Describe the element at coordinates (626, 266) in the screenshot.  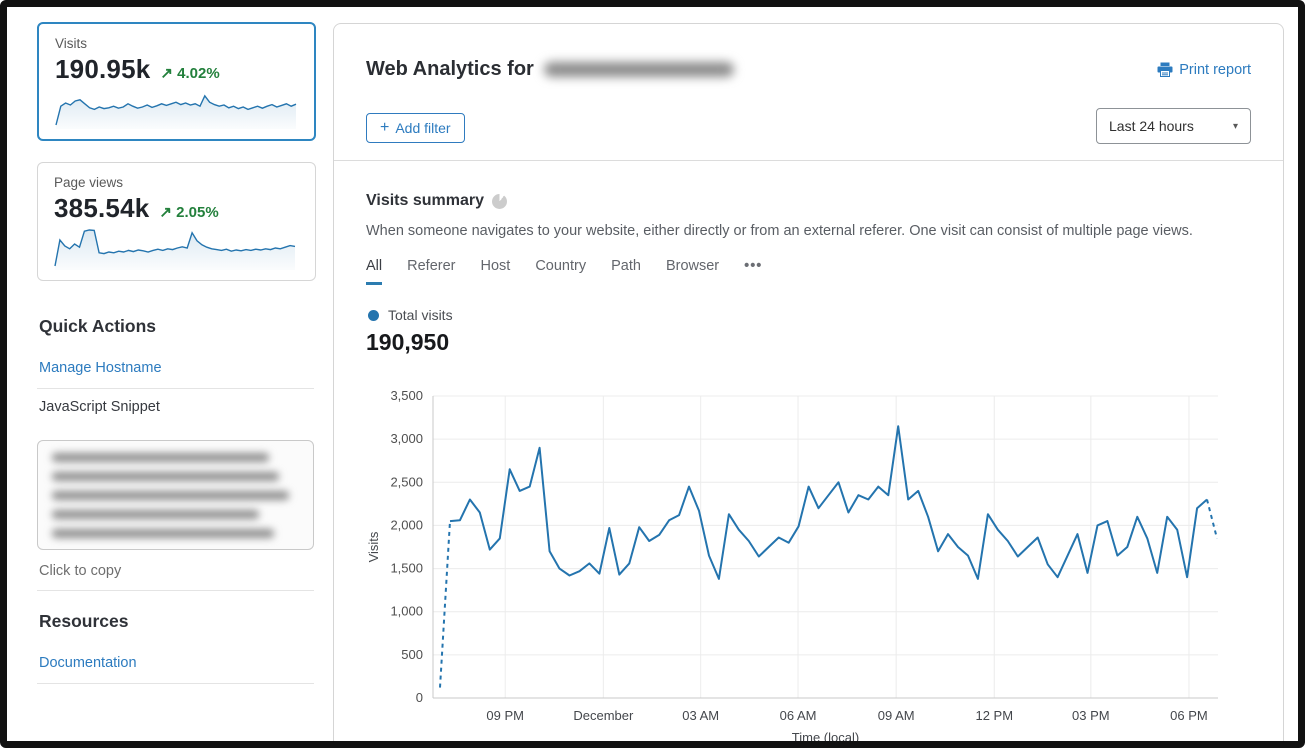
I see `tab-path: Path` at that location.